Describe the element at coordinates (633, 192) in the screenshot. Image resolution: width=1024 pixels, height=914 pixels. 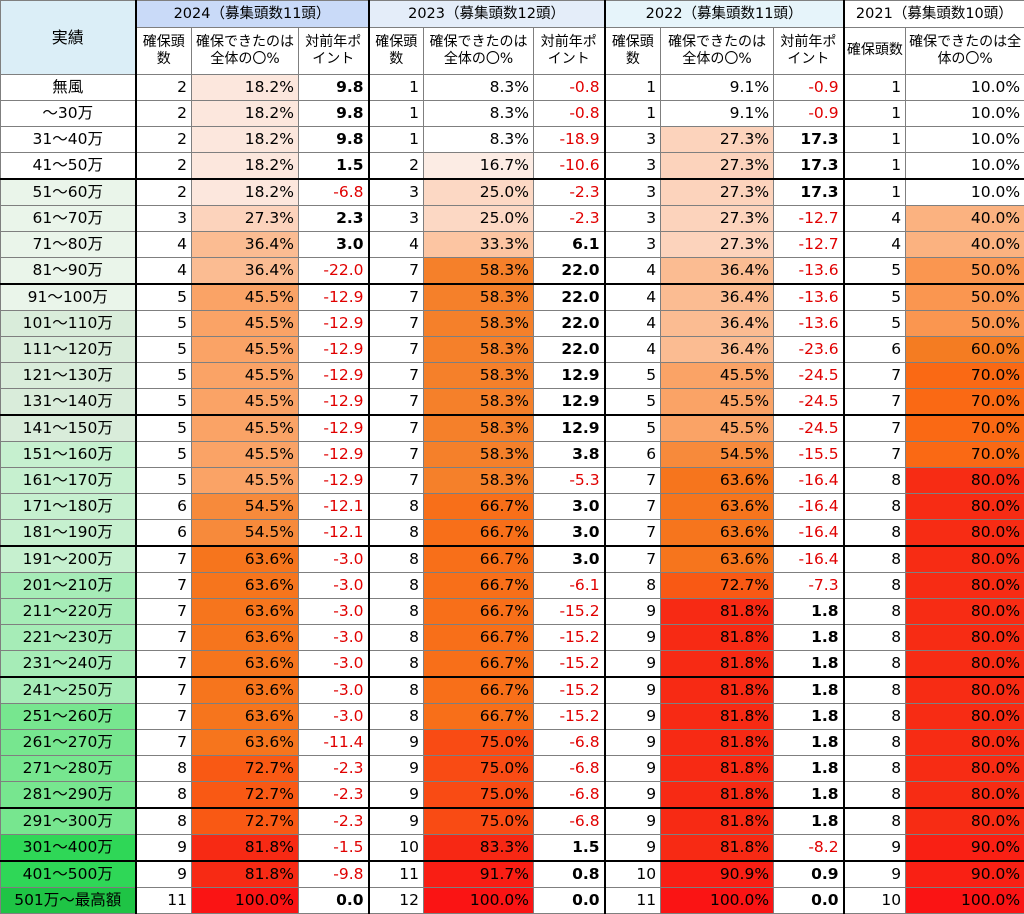
I see `count-cell-2022: 3` at that location.